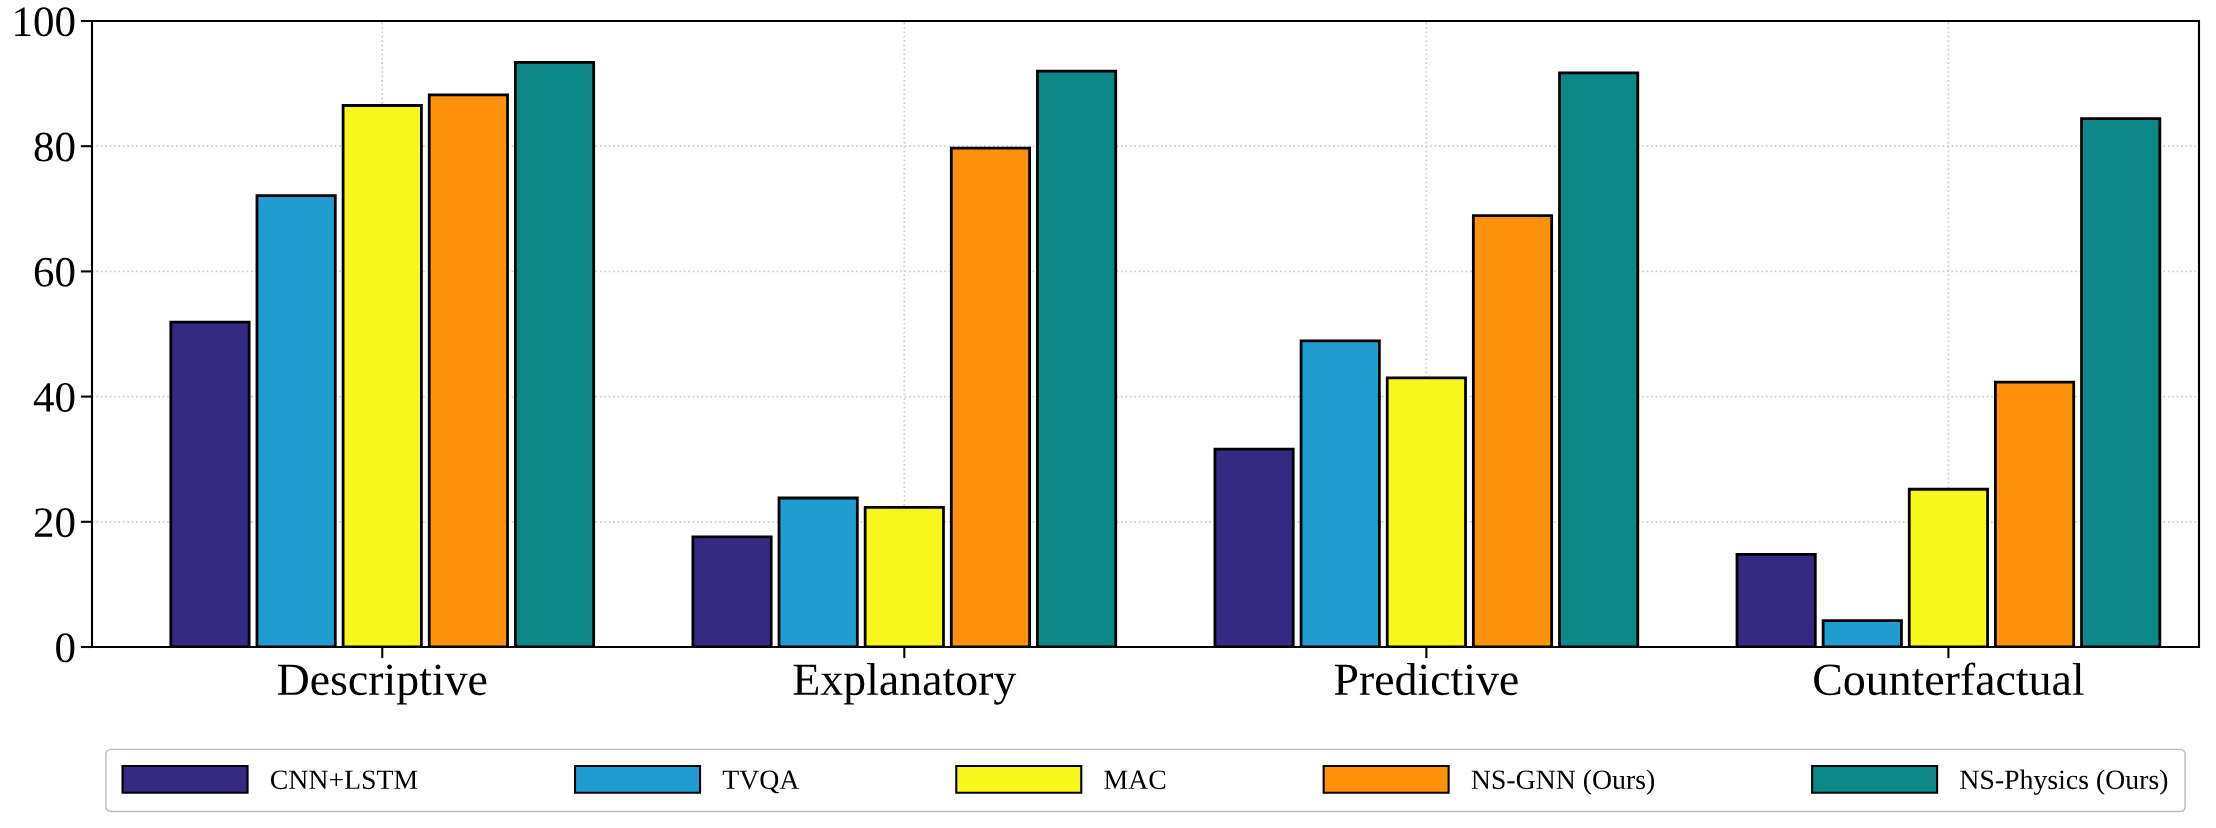 Image resolution: width=2216 pixels, height=828 pixels. Describe the element at coordinates (761, 782) in the screenshot. I see `legend-label: TVQA` at that location.